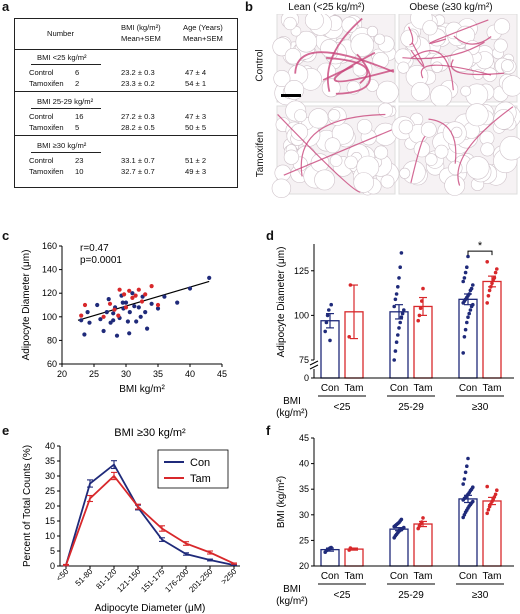  Describe the element at coordinates (411, 407) in the screenshot. I see `chart-d-group-label: 25-29` at that location.